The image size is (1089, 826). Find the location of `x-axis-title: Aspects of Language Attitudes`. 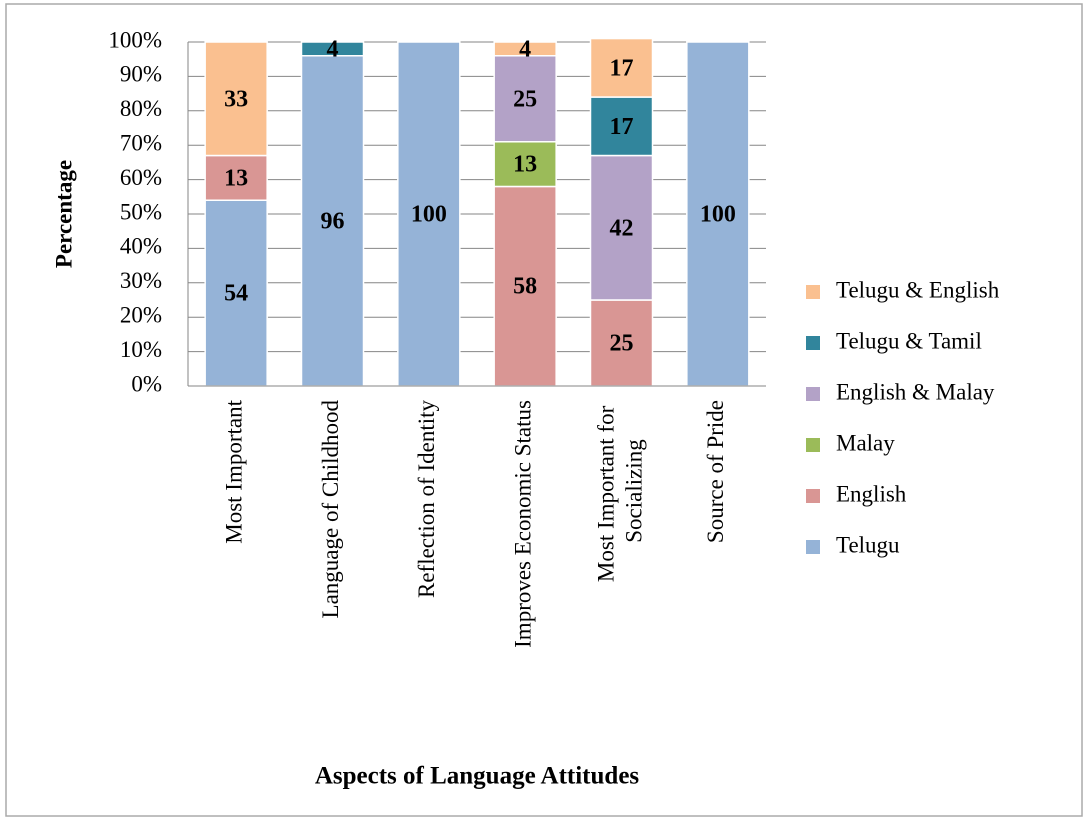

x-axis-title: Aspects of Language Attitudes is located at coordinates (477, 776).